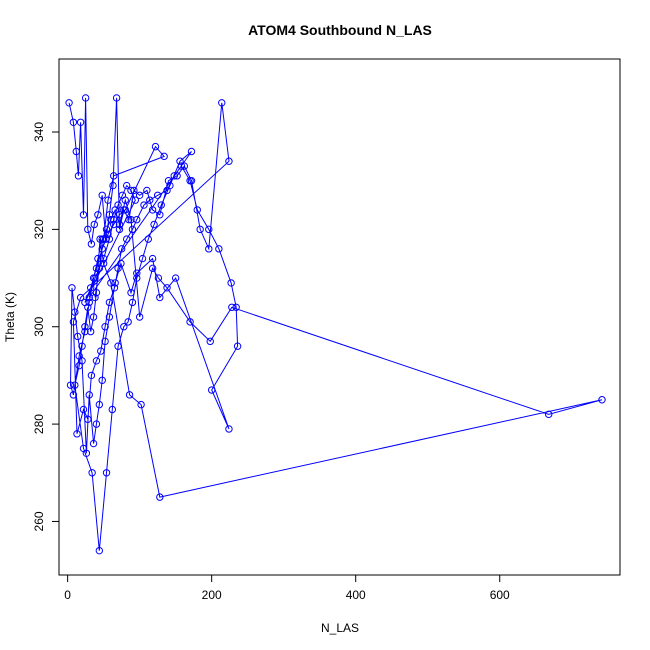 This screenshot has height=650, width=650. Describe the element at coordinates (340, 628) in the screenshot. I see `x-axis-label: N_LAS` at that location.